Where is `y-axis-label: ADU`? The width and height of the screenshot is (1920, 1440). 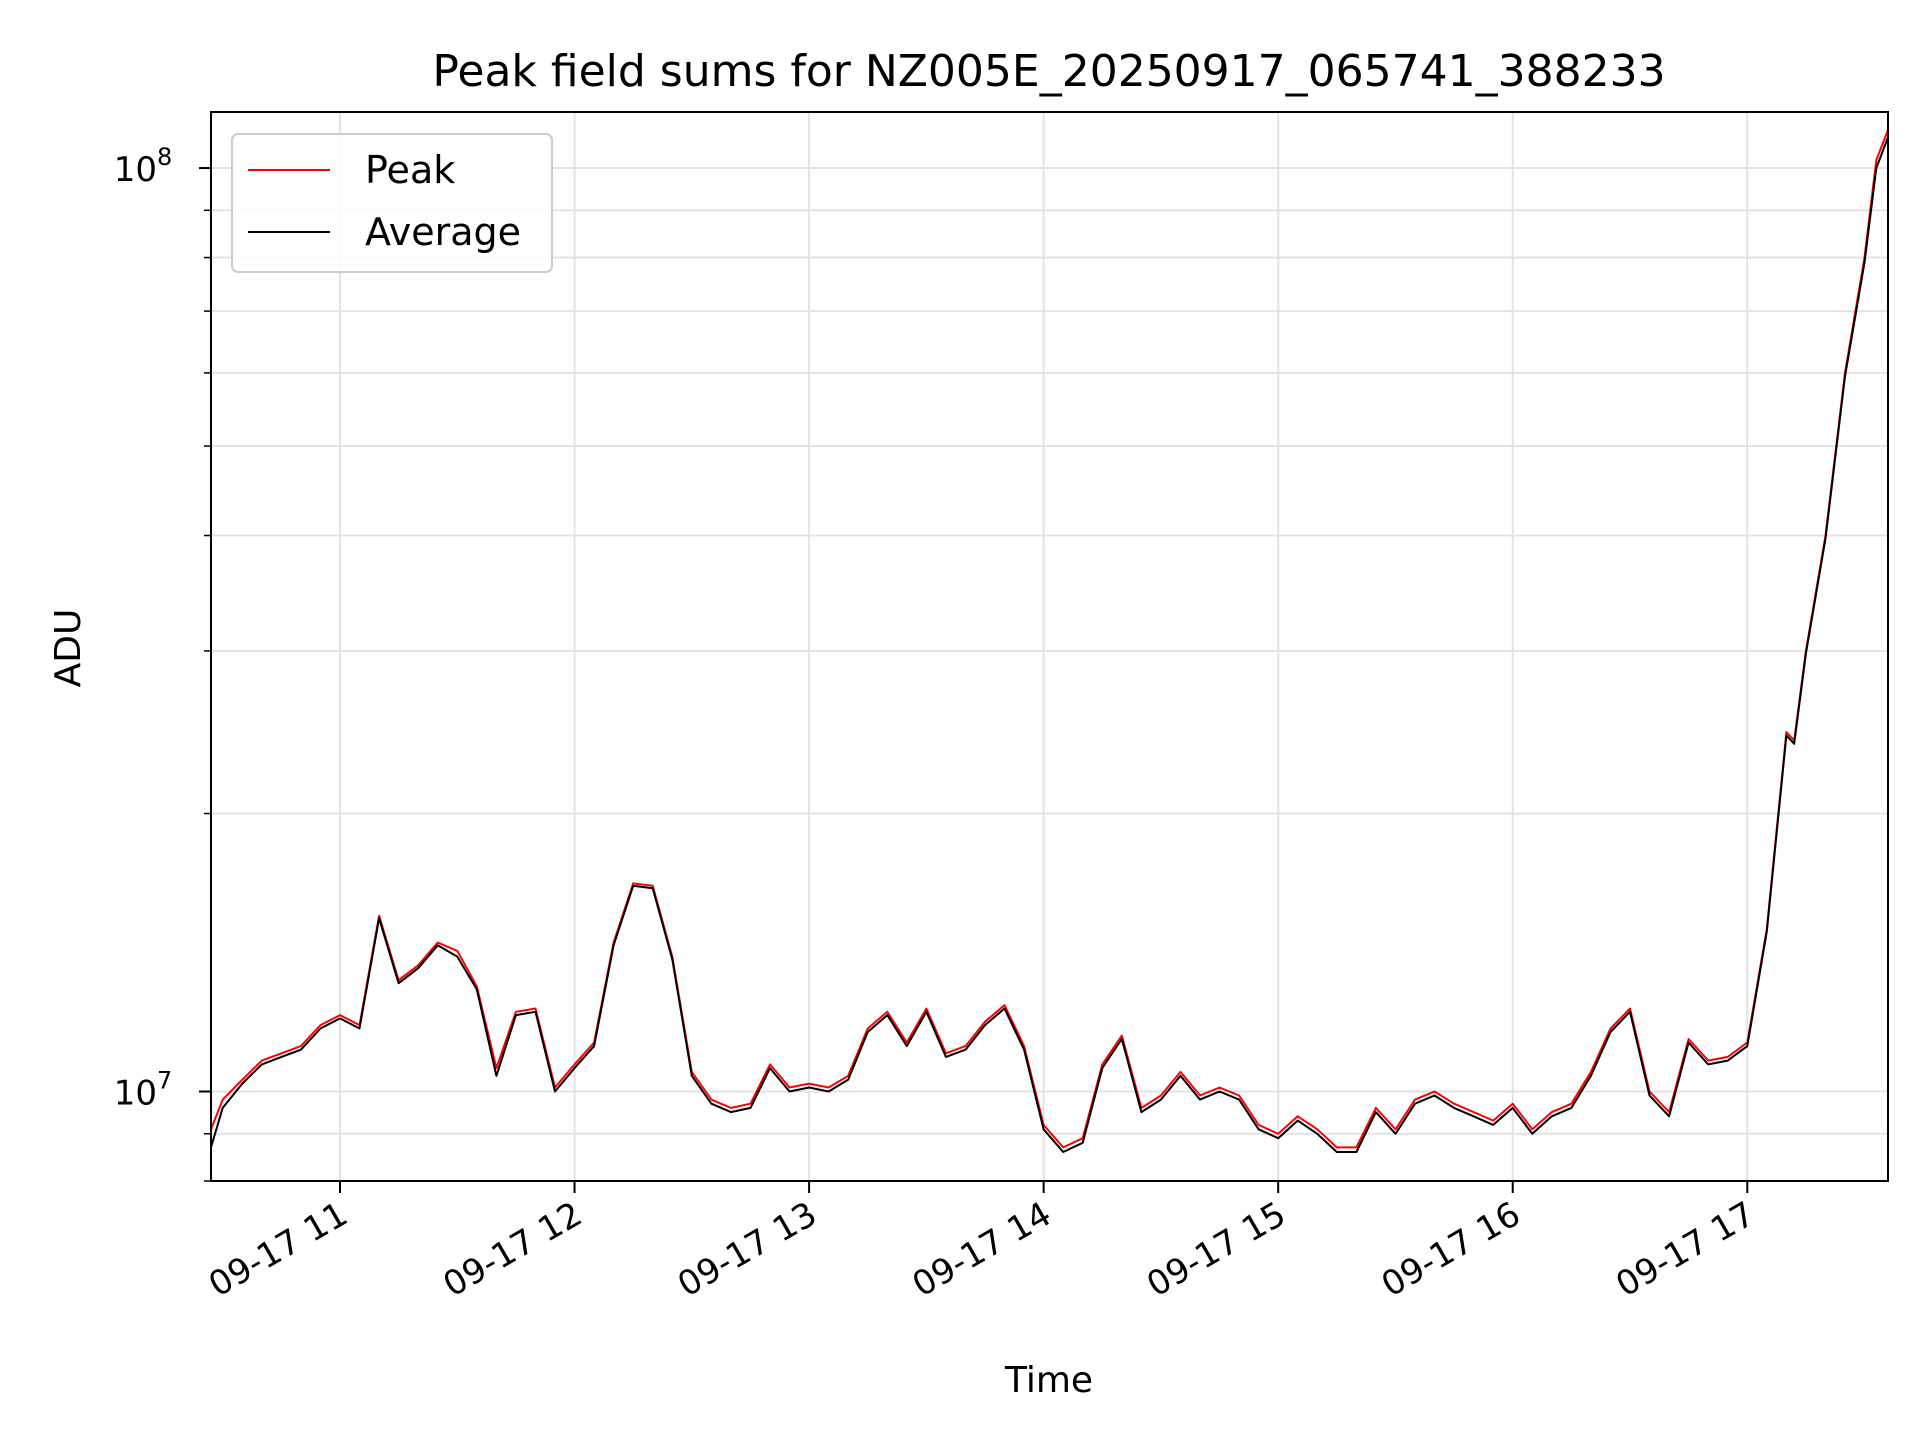
y-axis-label: ADU is located at coordinates (68, 648).